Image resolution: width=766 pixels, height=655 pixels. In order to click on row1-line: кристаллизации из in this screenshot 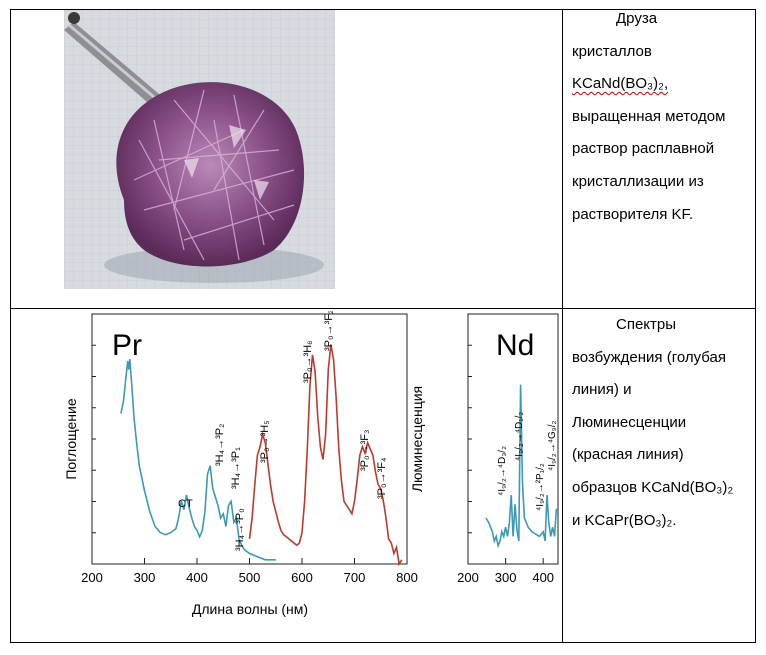, I will do `click(638, 181)`.